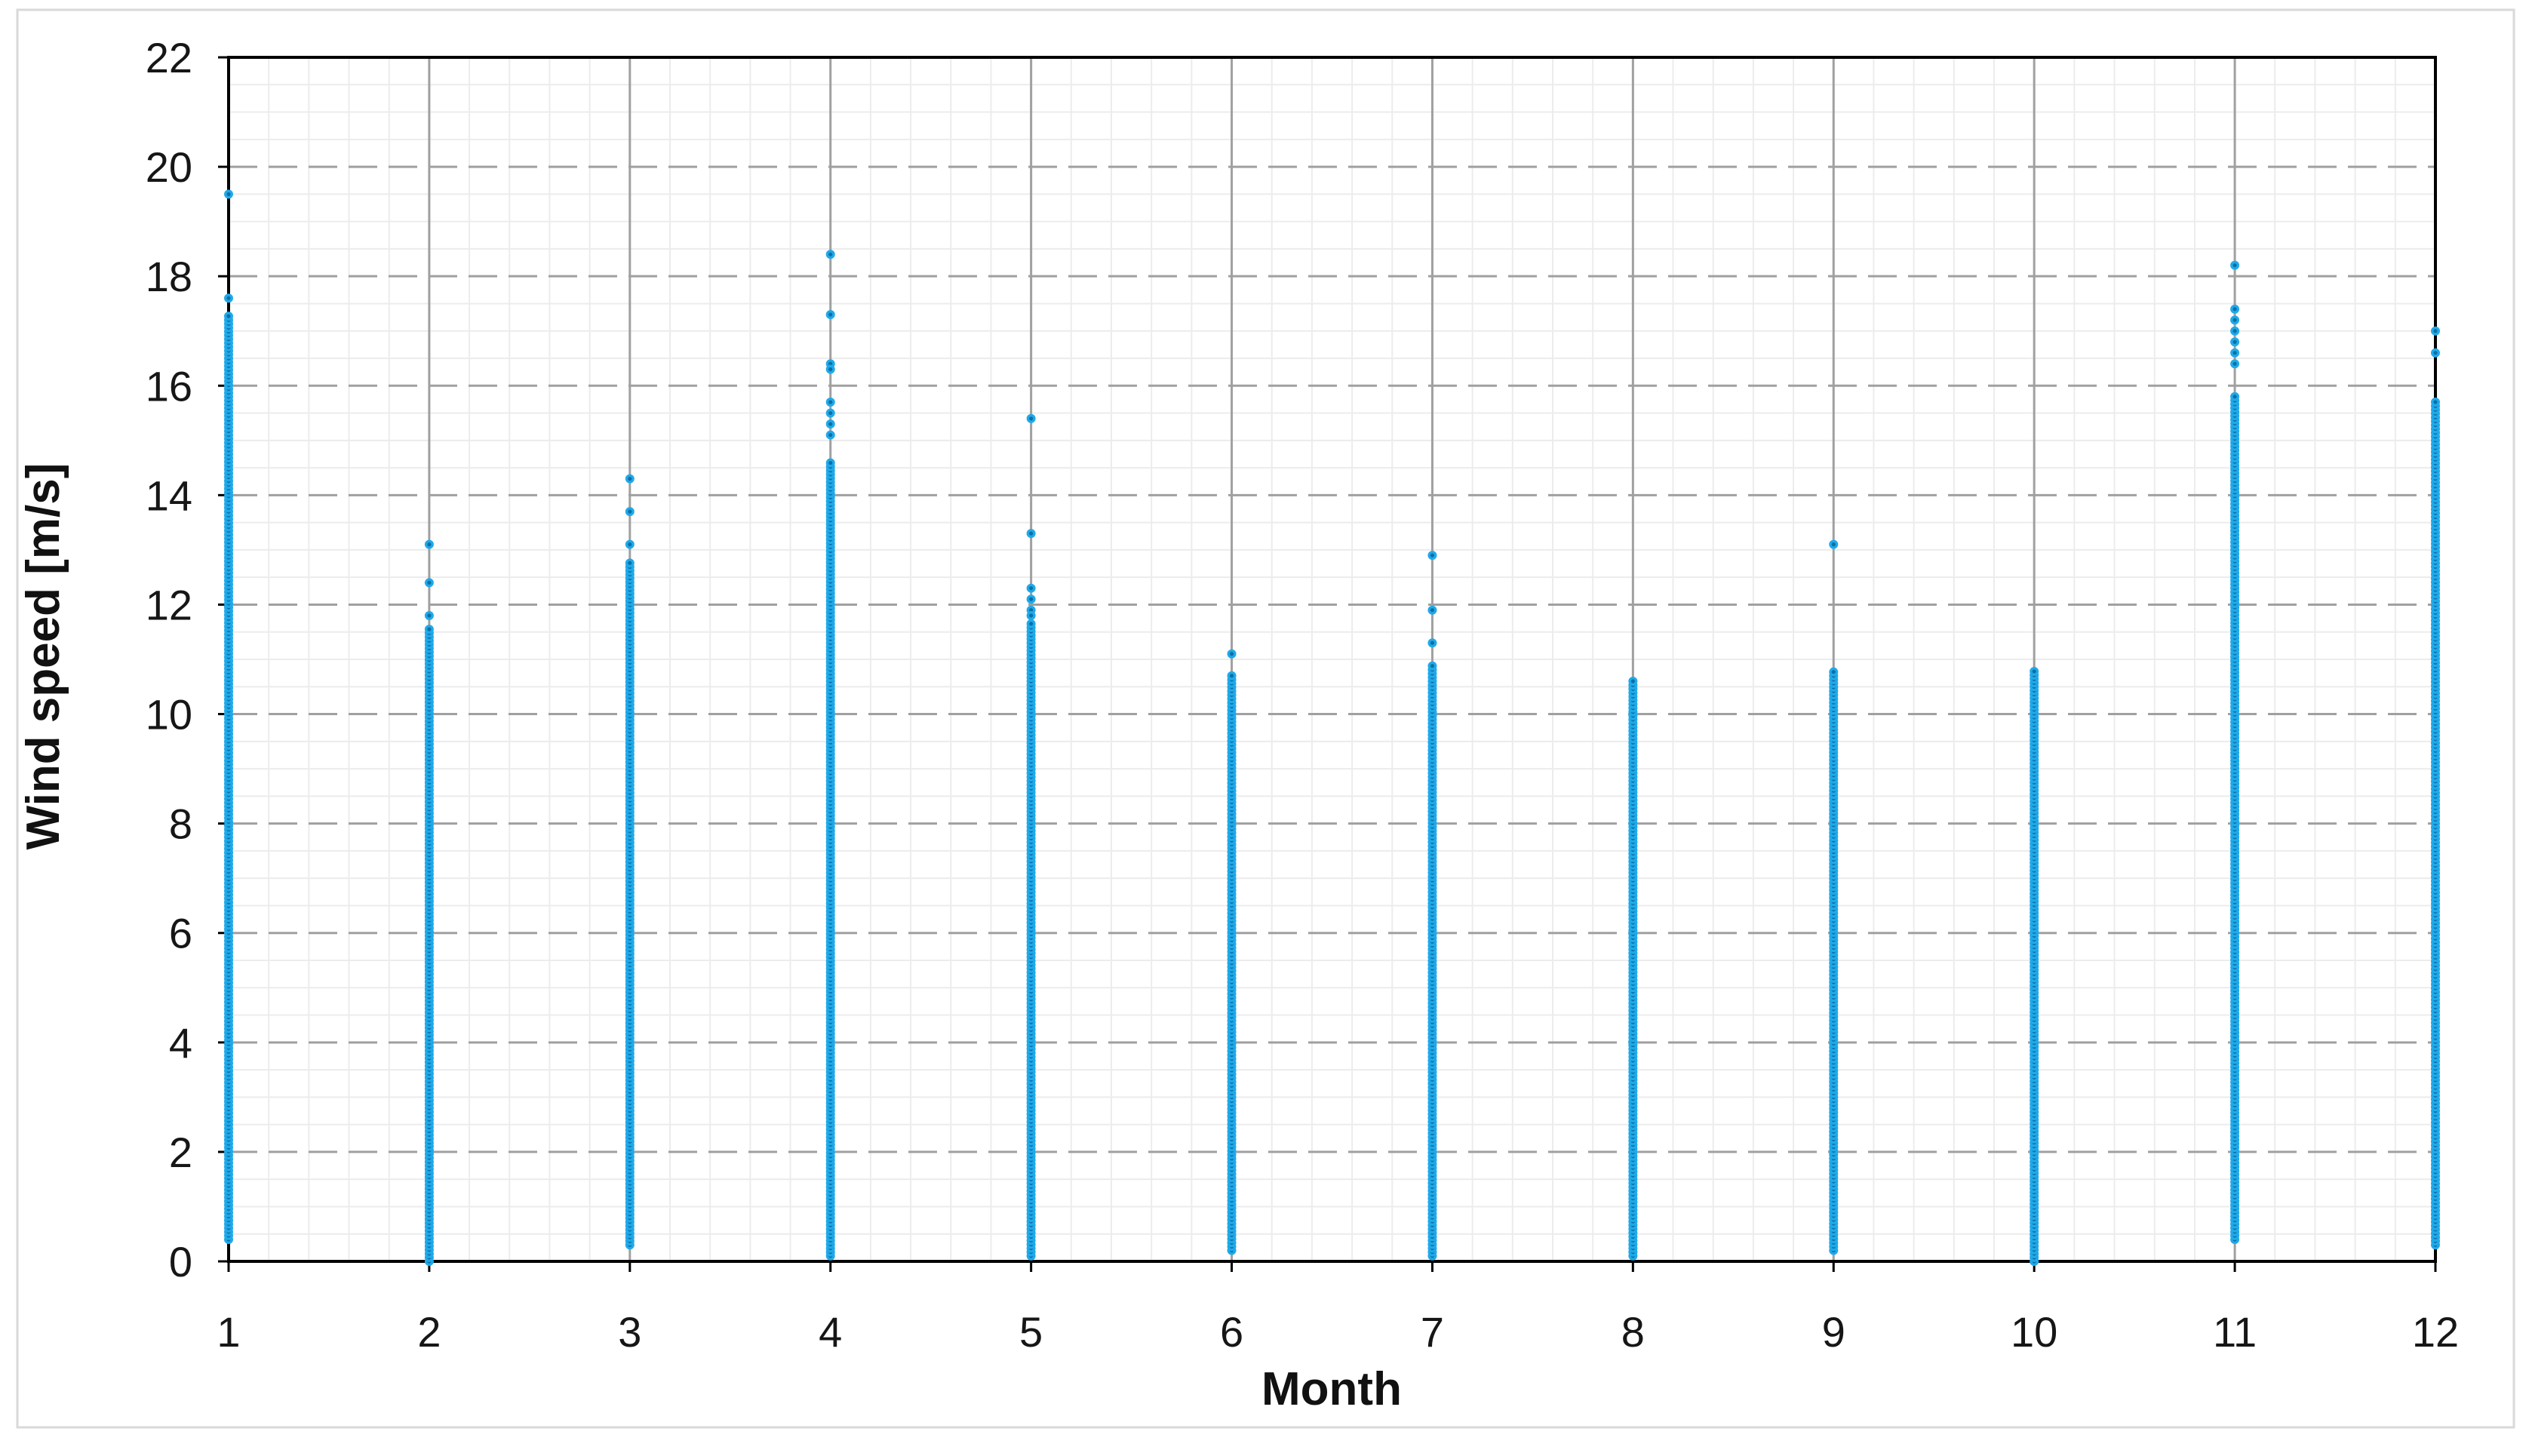 The width and height of the screenshot is (2532, 1456). I want to click on x-tick-label: 3, so click(629, 1332).